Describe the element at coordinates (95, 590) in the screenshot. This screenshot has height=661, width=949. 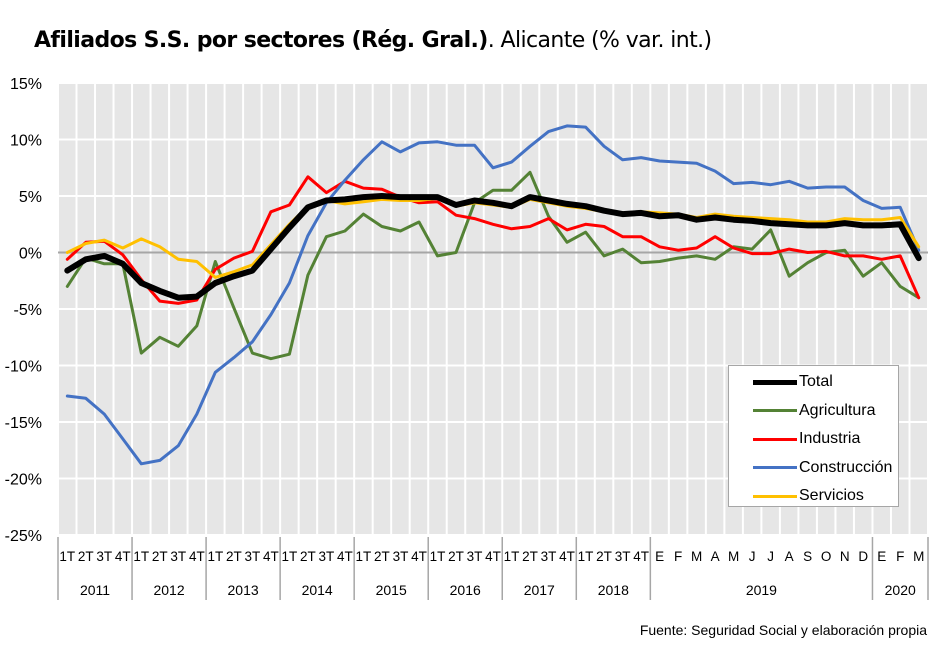
I see `x-year-label: 2011` at that location.